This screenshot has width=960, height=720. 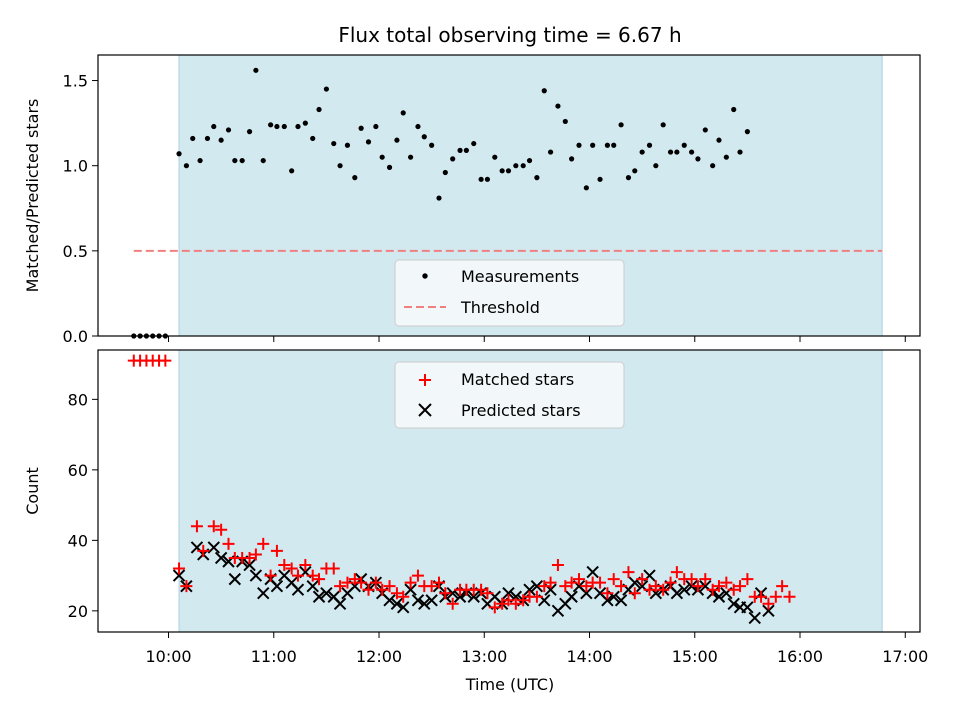 I want to click on y-tick-label: 0.5, so click(x=75, y=251).